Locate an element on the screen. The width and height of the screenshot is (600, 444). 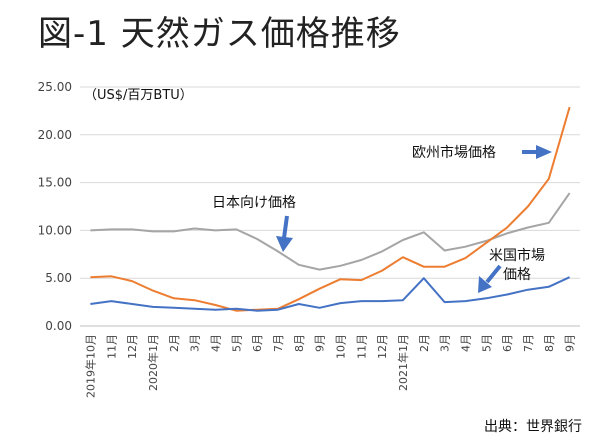
annotation-us-line1: 米国市場 is located at coordinates (517, 255).